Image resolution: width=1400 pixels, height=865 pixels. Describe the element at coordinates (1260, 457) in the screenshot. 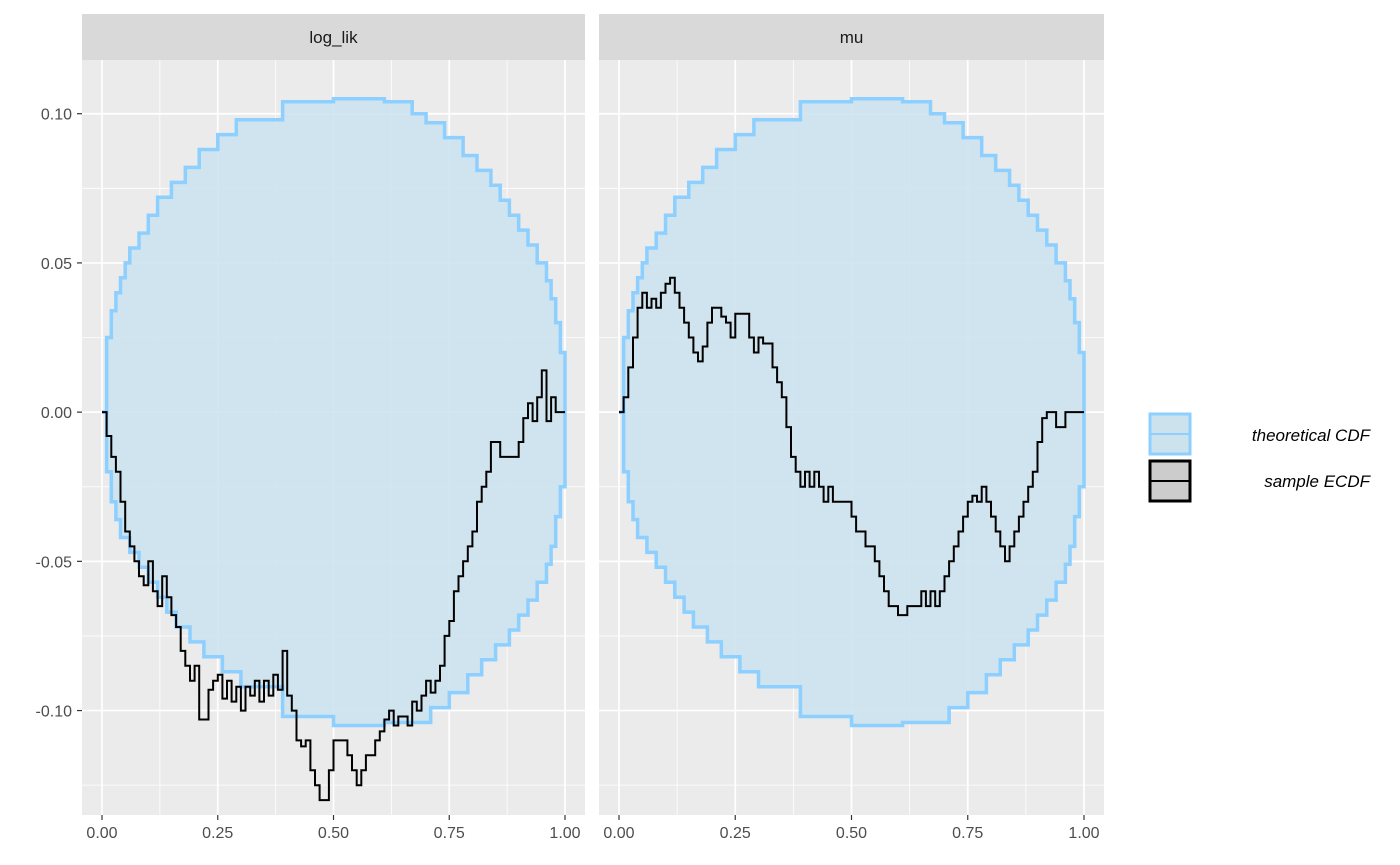

I see `legend: theoretical CDF sample ECDF` at that location.